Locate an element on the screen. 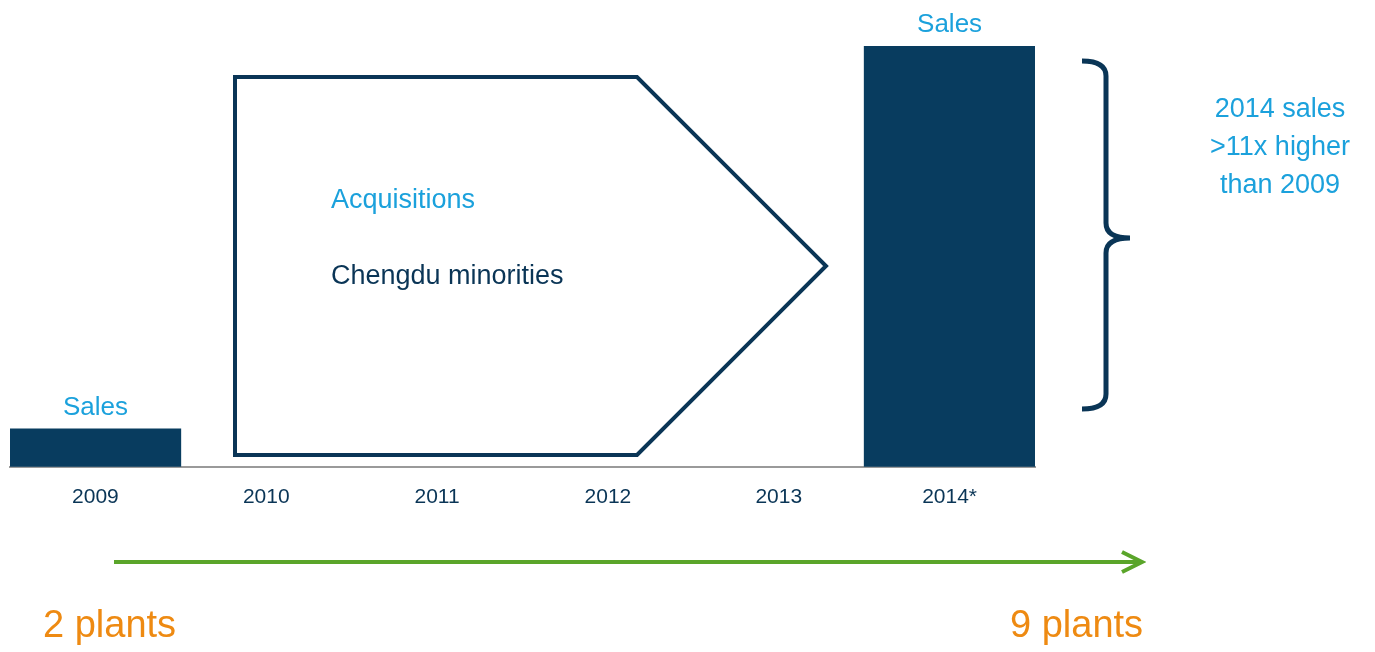 This screenshot has width=1375, height=652. text: 2014 sales >11x higher than 2009 is located at coordinates (1280, 146).